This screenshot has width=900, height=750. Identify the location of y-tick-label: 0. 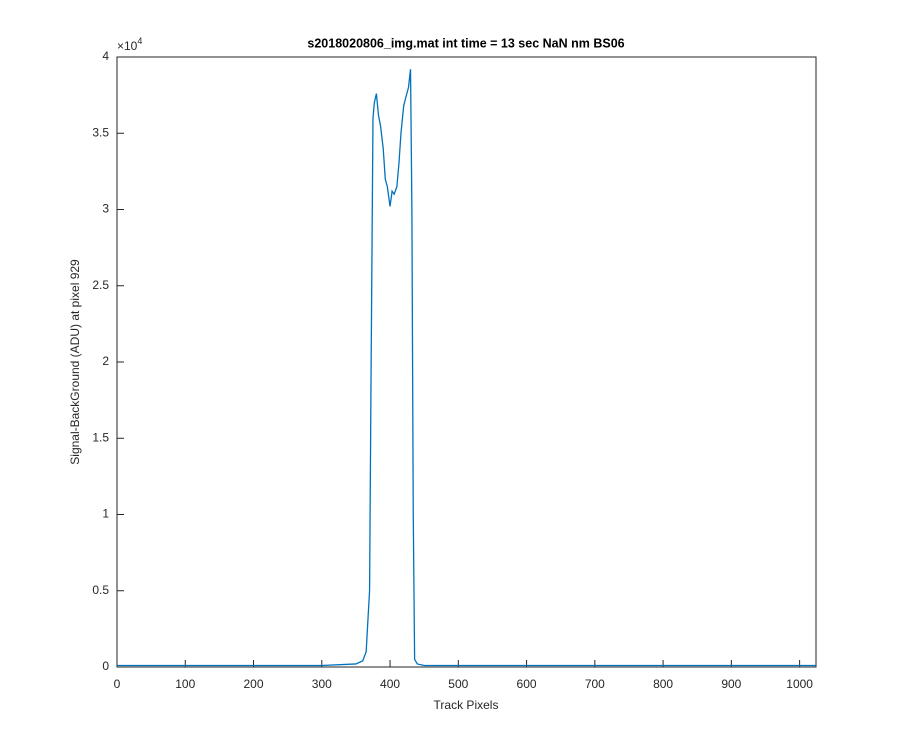
(105, 666).